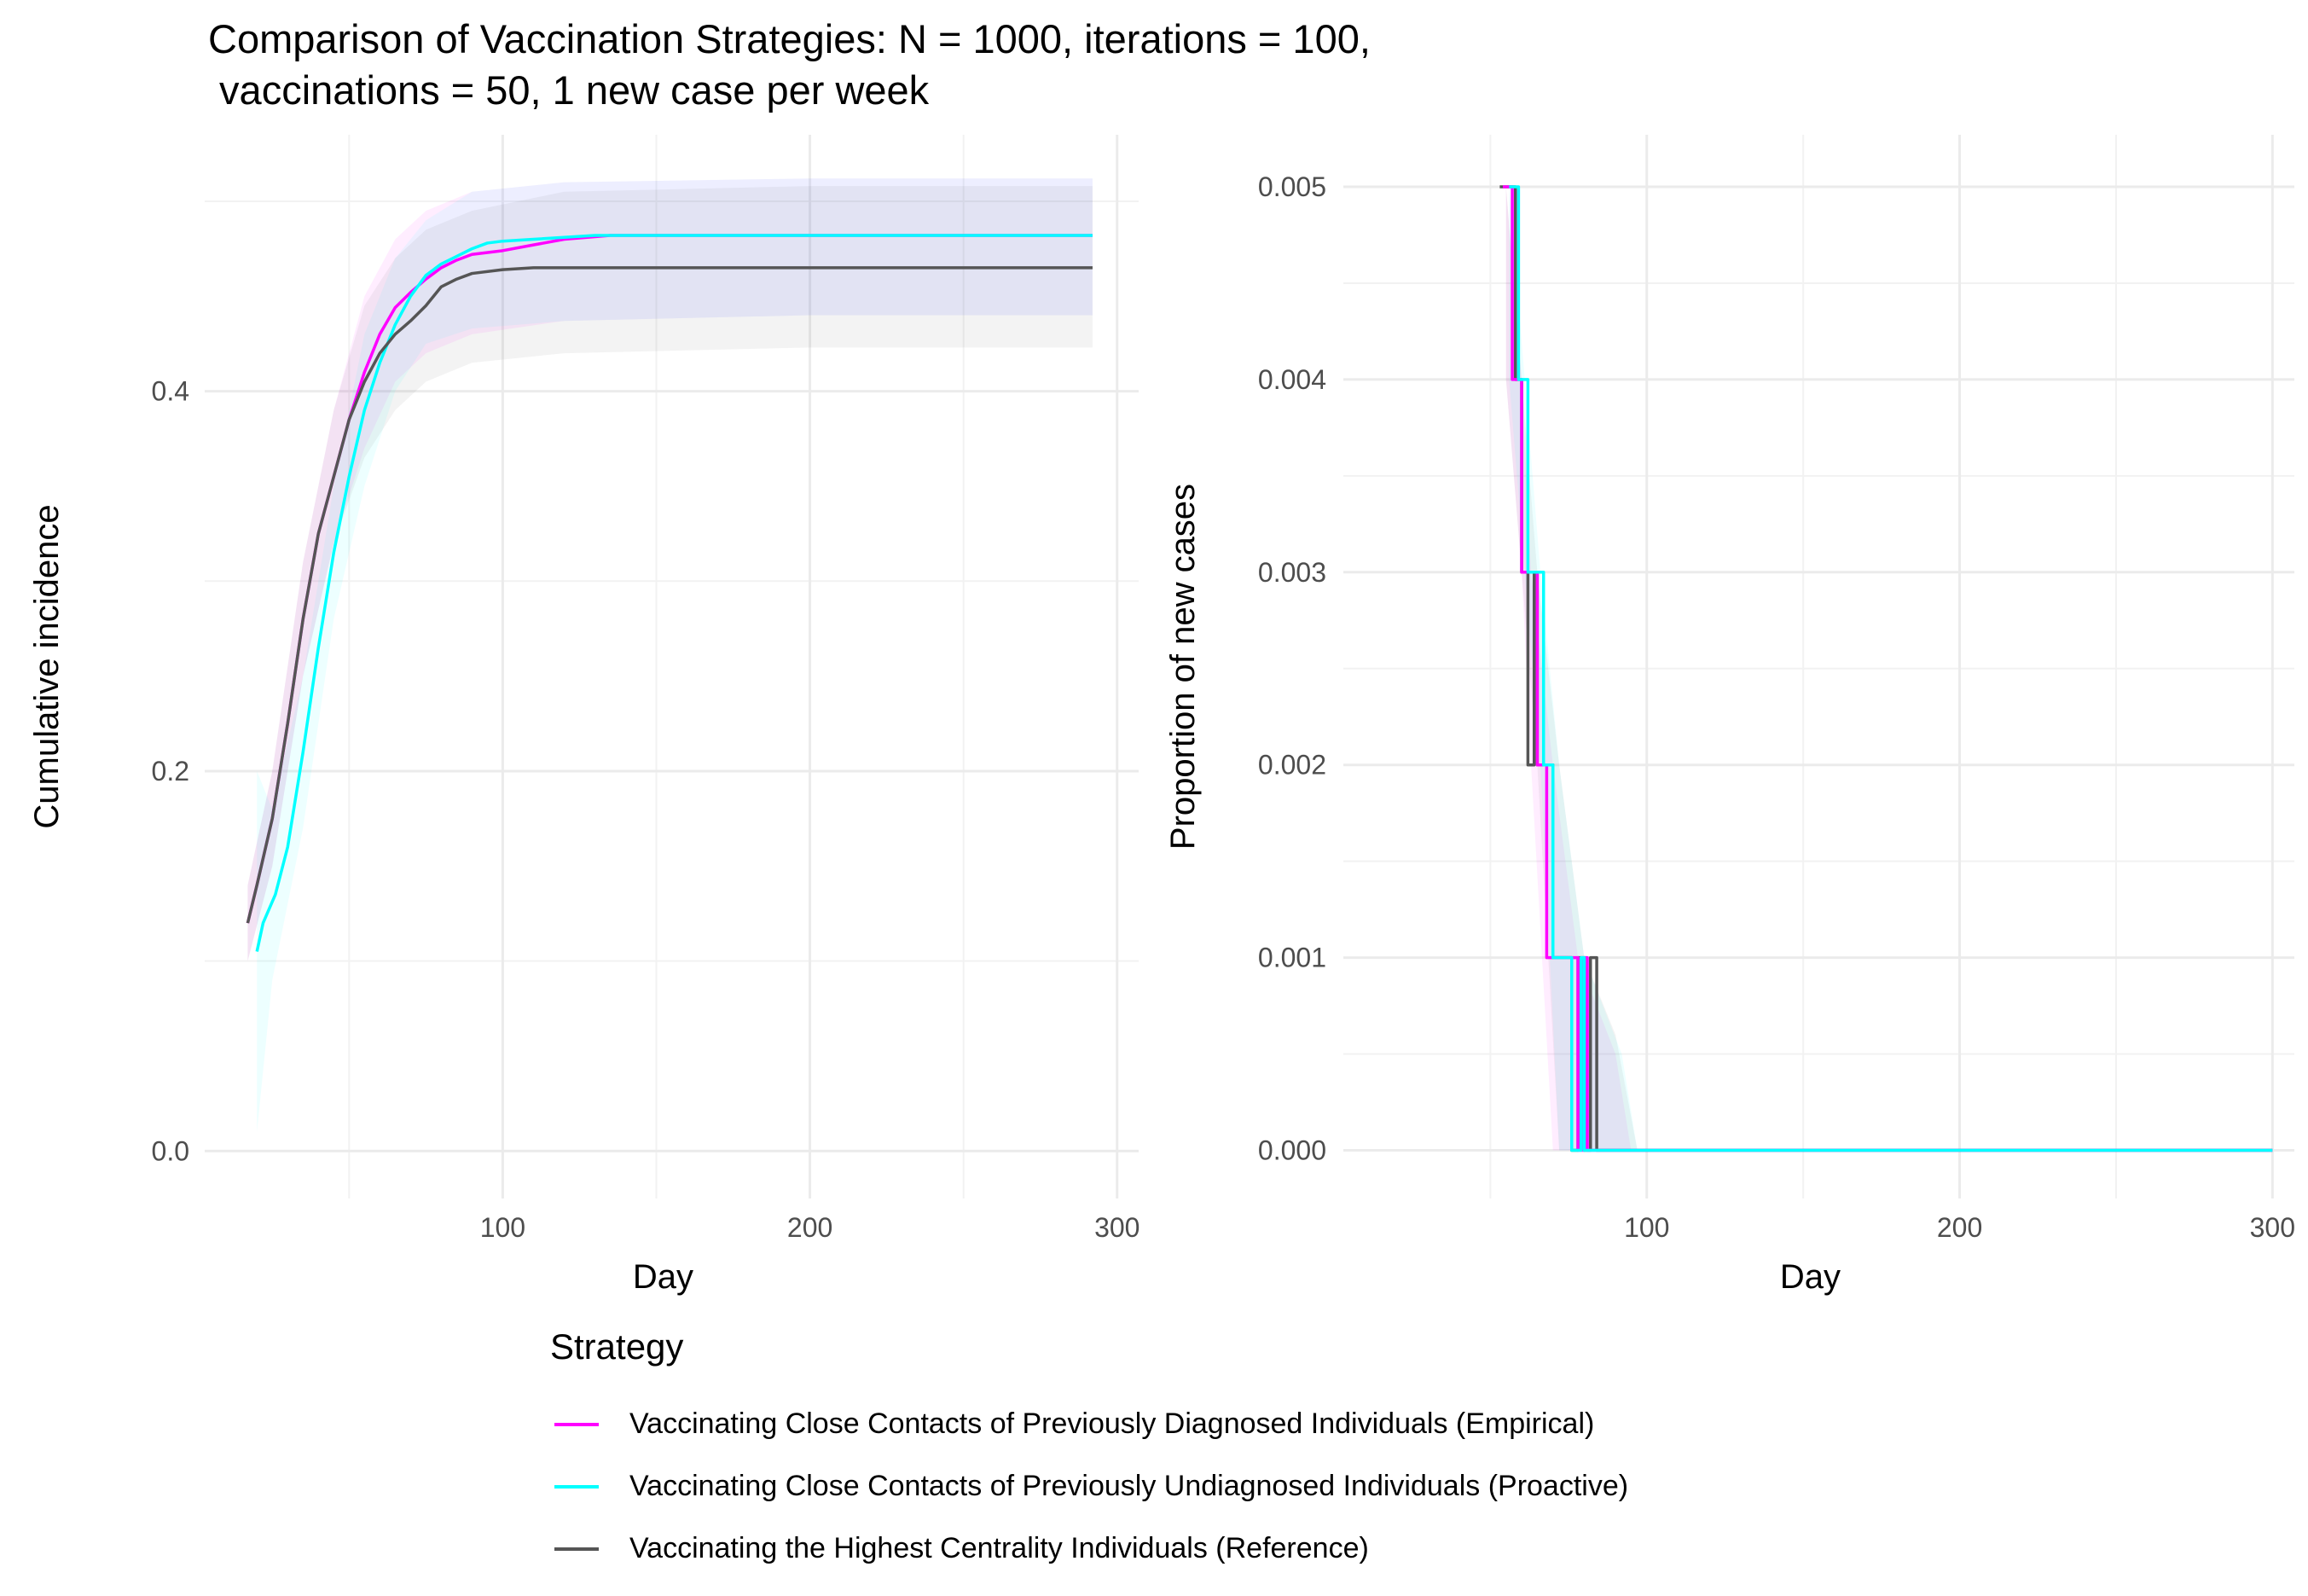 Image resolution: width=2308 pixels, height=1596 pixels. I want to click on y-tick-label: 0.004, so click(1292, 379).